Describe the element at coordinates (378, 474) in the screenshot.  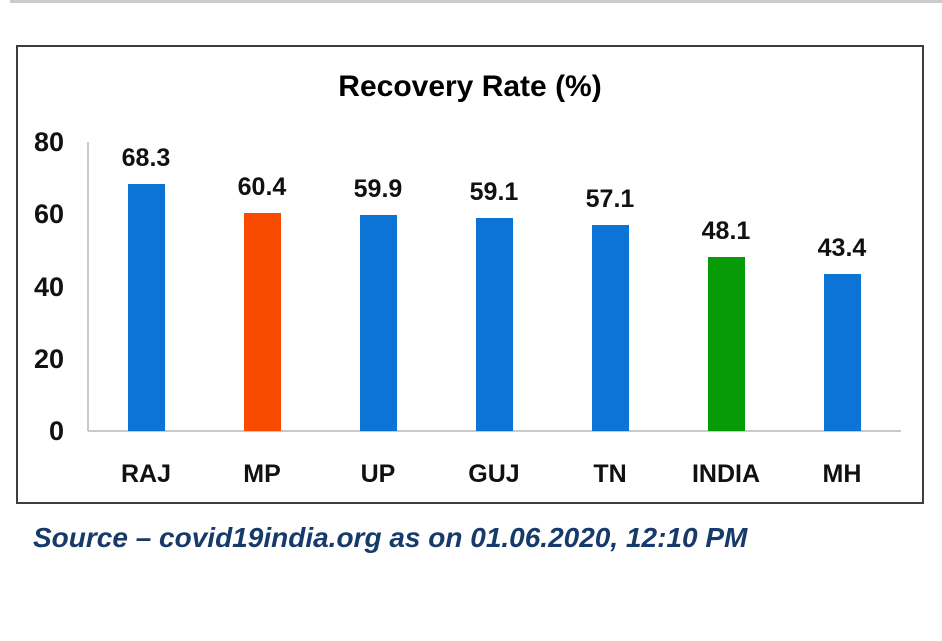
I see `category-label-up: UP` at that location.